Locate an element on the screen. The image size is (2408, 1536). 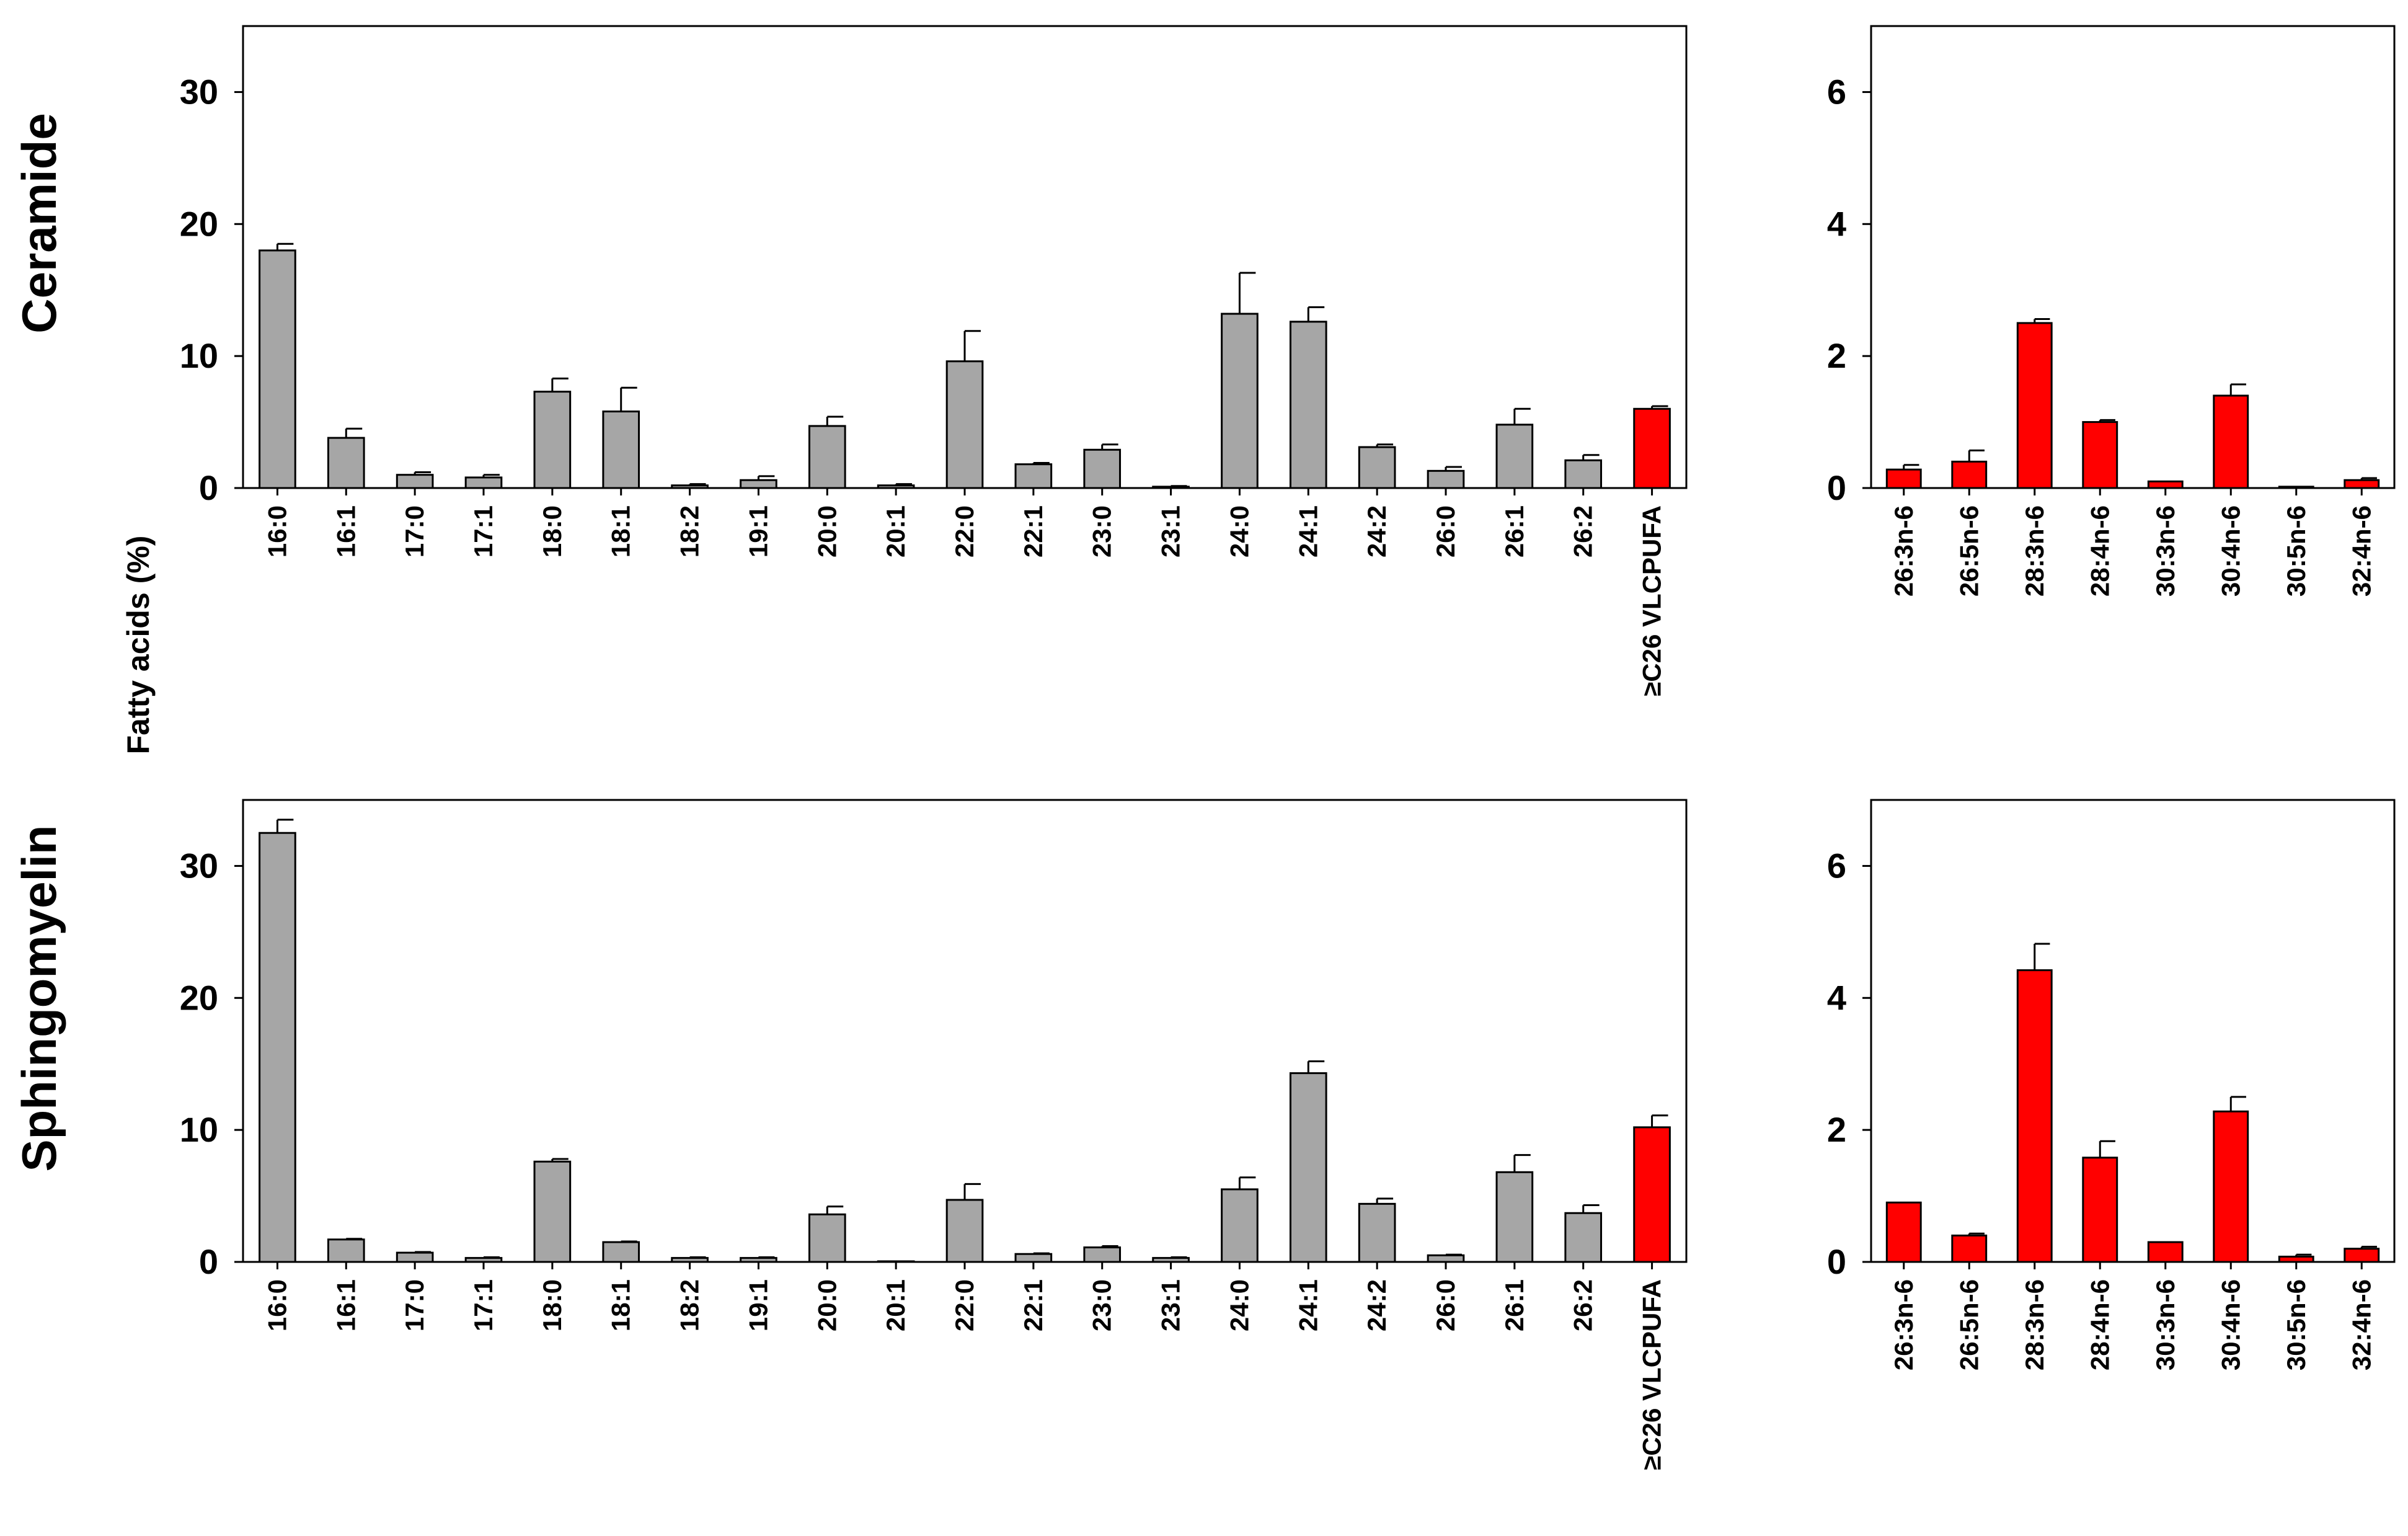
x-tick-label: 30:4n-6 is located at coordinates (2231, 1324).